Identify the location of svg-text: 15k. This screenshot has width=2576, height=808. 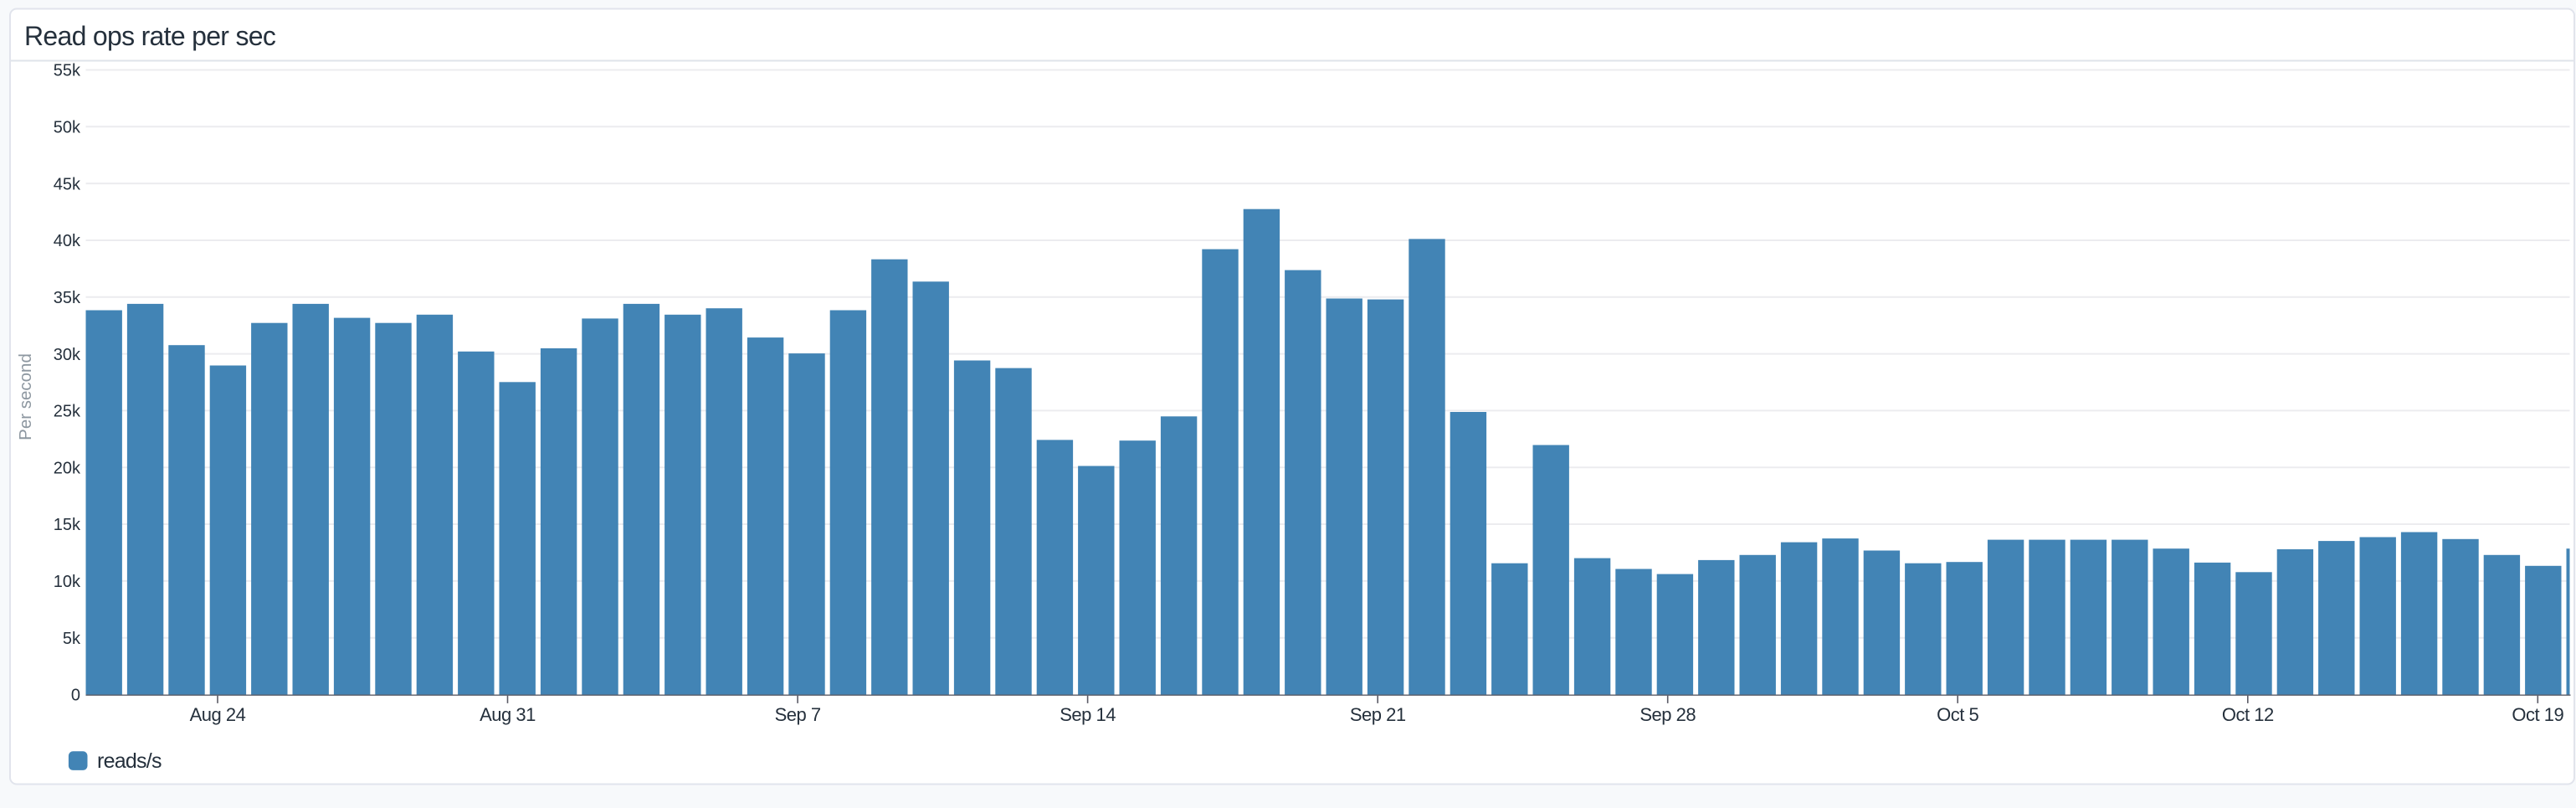
(67, 525).